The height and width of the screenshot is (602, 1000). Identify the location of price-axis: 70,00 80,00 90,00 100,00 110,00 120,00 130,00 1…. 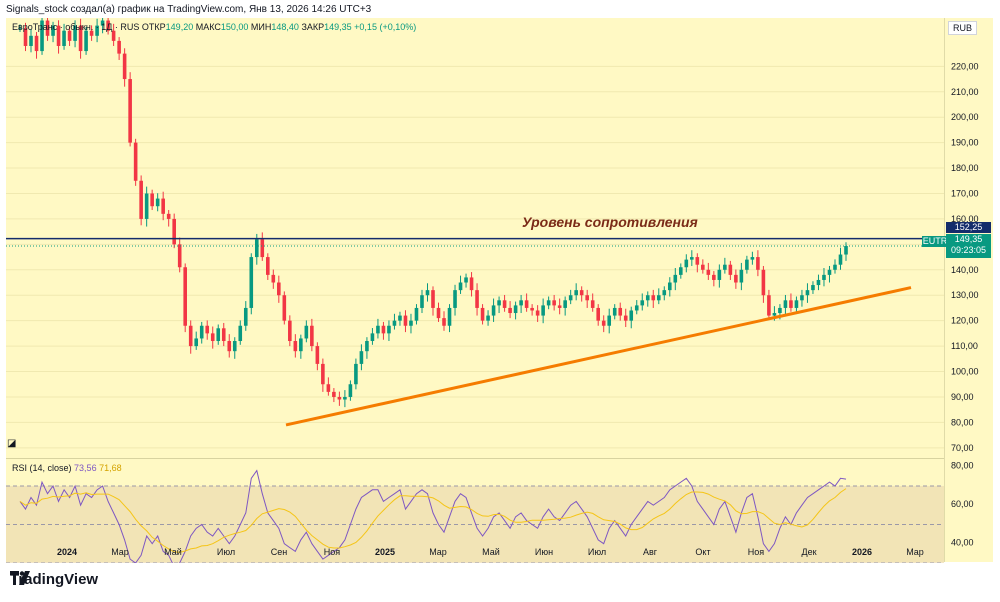
(969, 290).